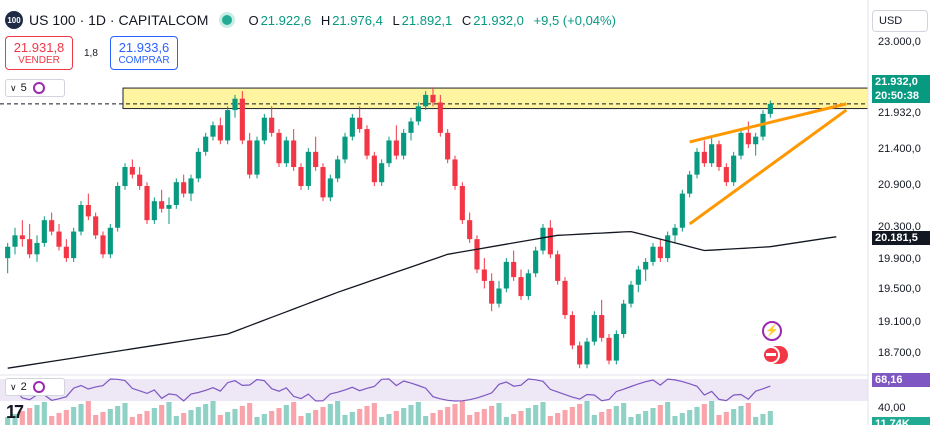 This screenshot has height=425, width=937. What do you see at coordinates (15, 412) in the screenshot?
I see `tradingview-logo: 17` at bounding box center [15, 412].